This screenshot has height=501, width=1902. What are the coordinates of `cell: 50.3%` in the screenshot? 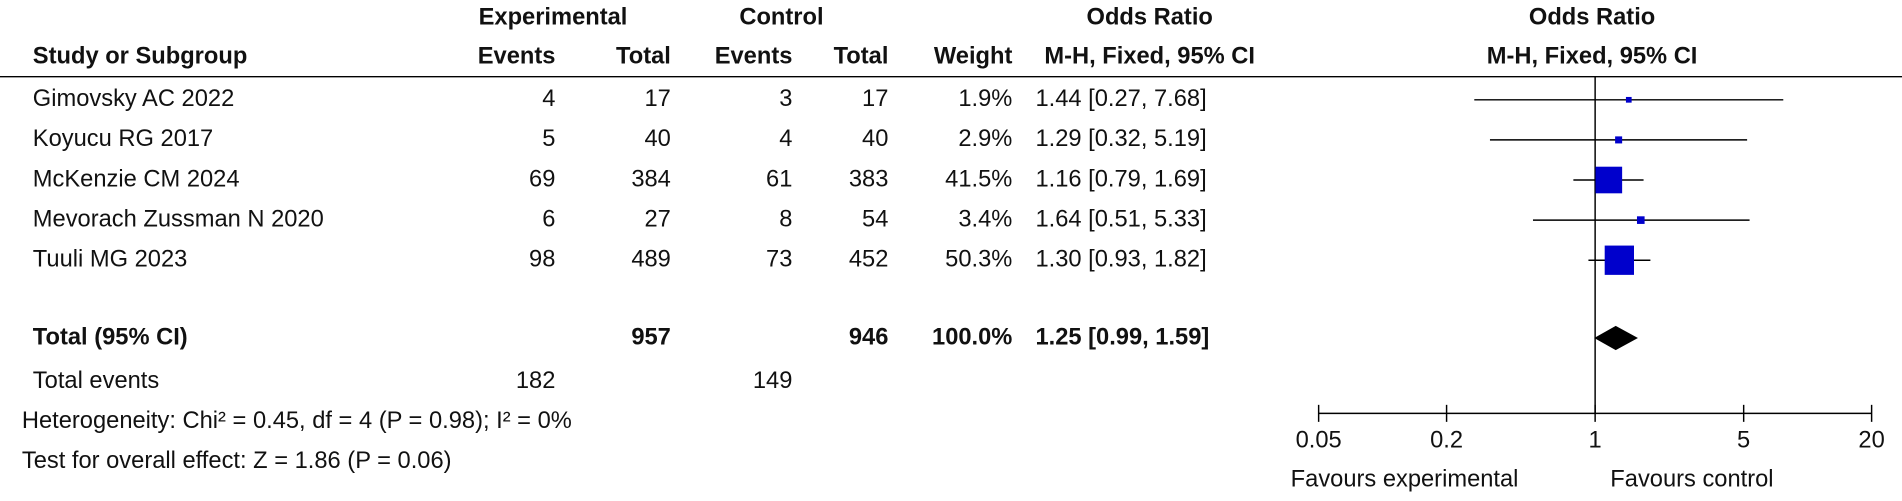 It's located at (978, 259).